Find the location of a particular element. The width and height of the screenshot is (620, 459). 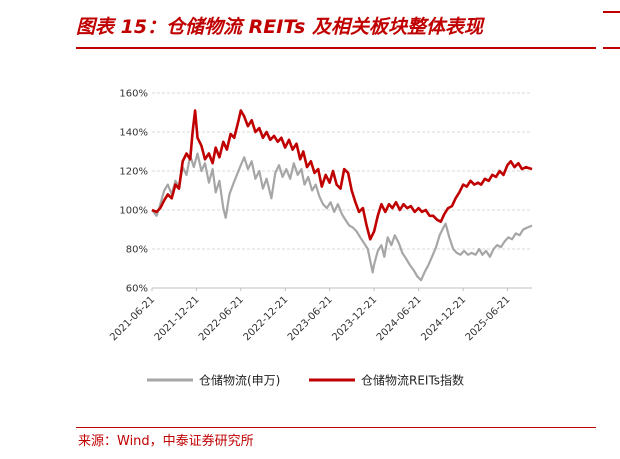

legend-label: 仓储物流REITs指数 is located at coordinates (412, 380).